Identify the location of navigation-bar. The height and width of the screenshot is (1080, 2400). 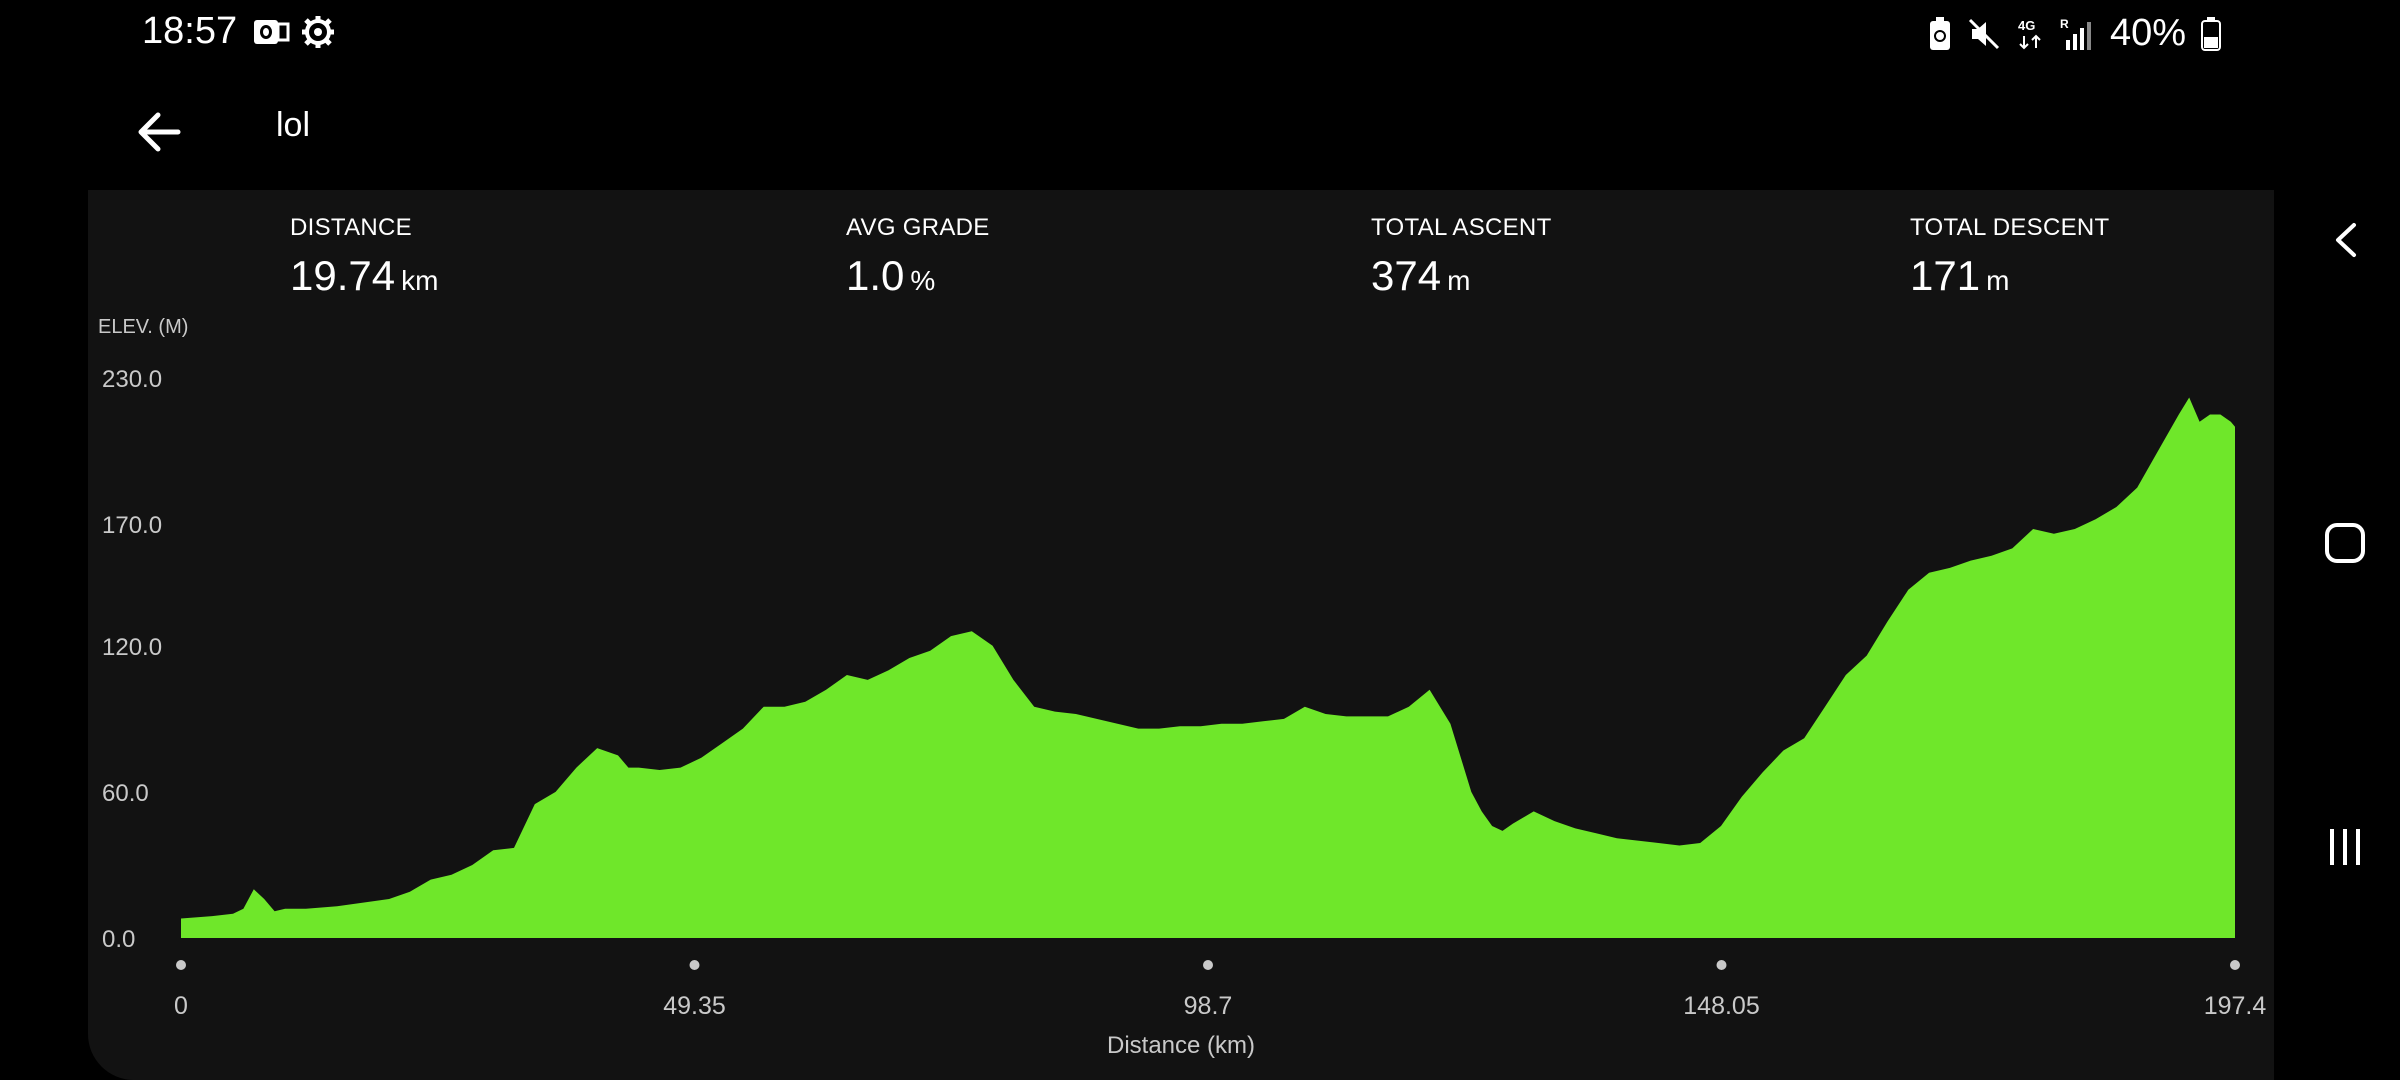
(2345, 540).